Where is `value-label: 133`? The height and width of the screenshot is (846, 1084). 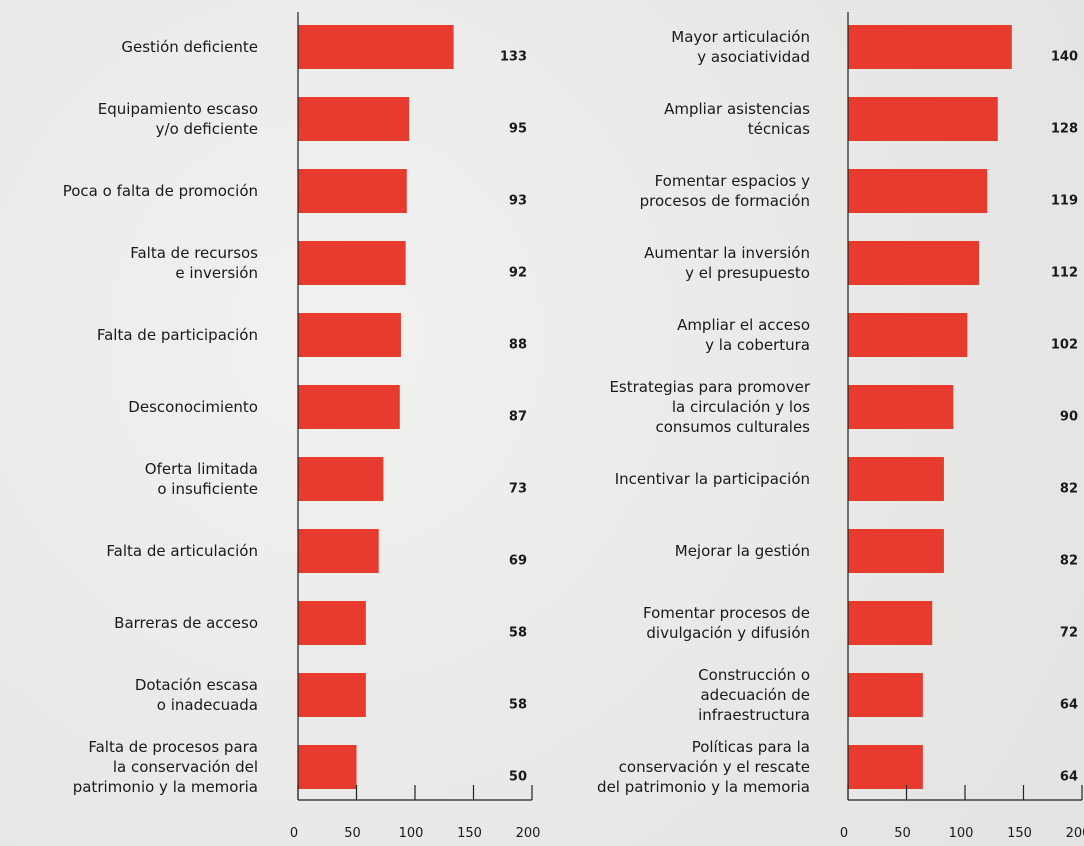
value-label: 133 is located at coordinates (513, 57).